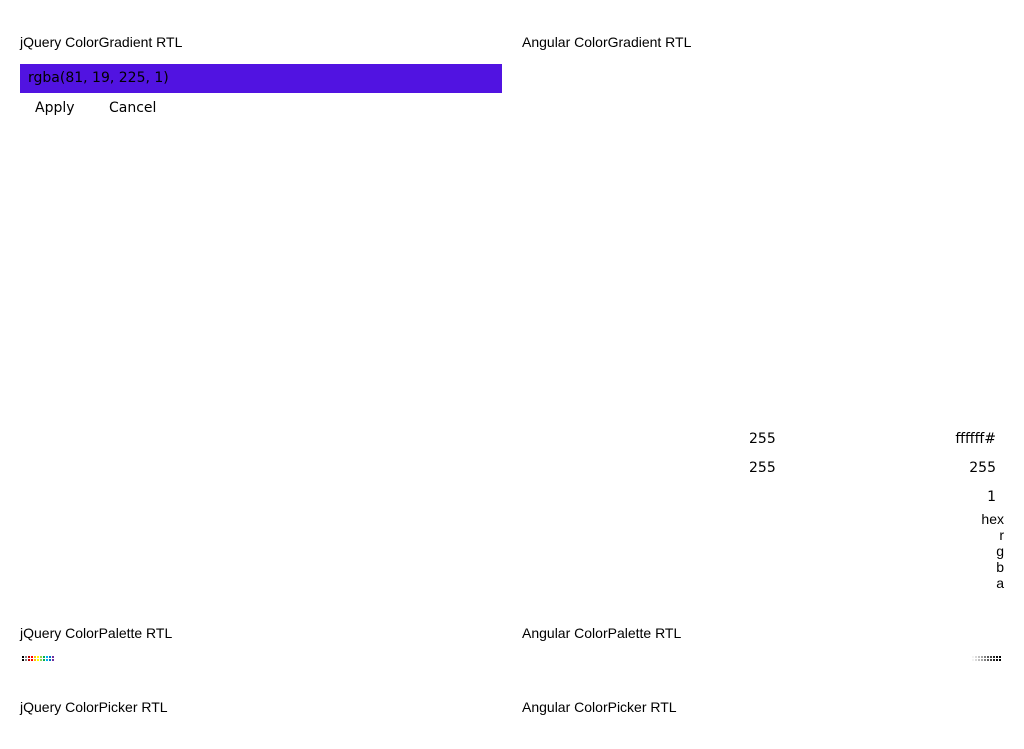  I want to click on jquery-palette-swatches, so click(38, 660).